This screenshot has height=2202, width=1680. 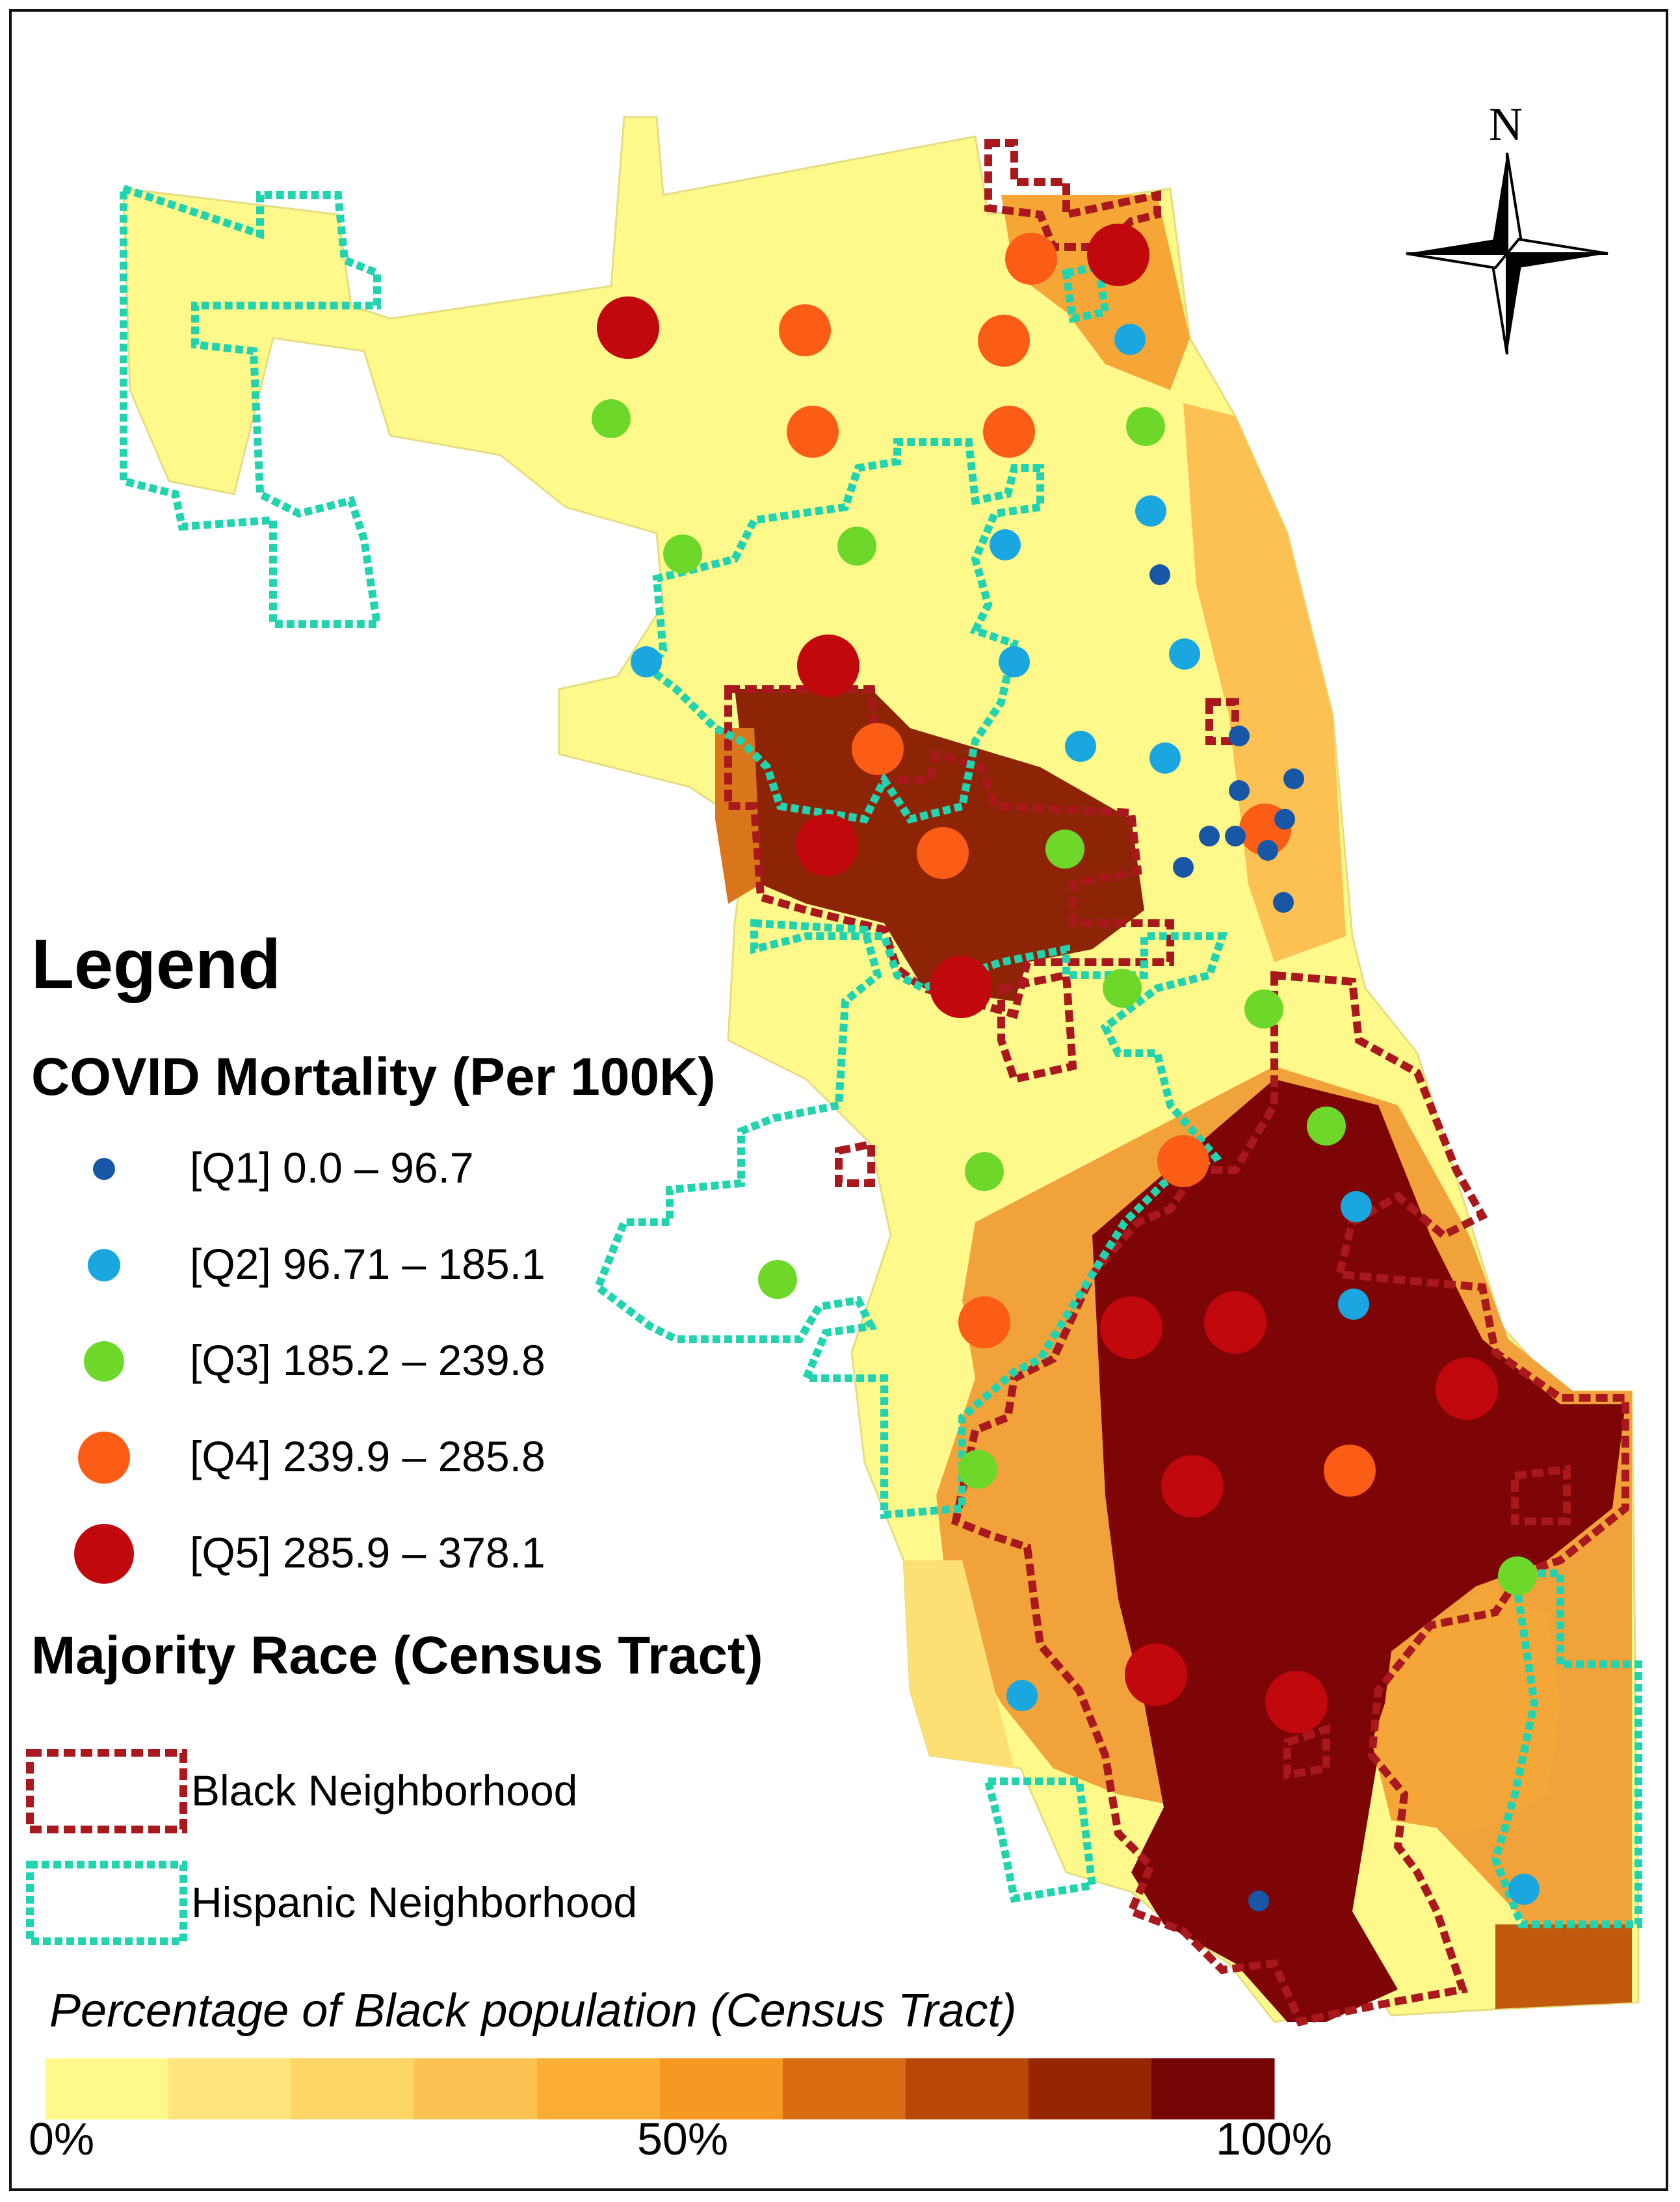 What do you see at coordinates (104, 1265) in the screenshot?
I see `legend-q2-symbol` at bounding box center [104, 1265].